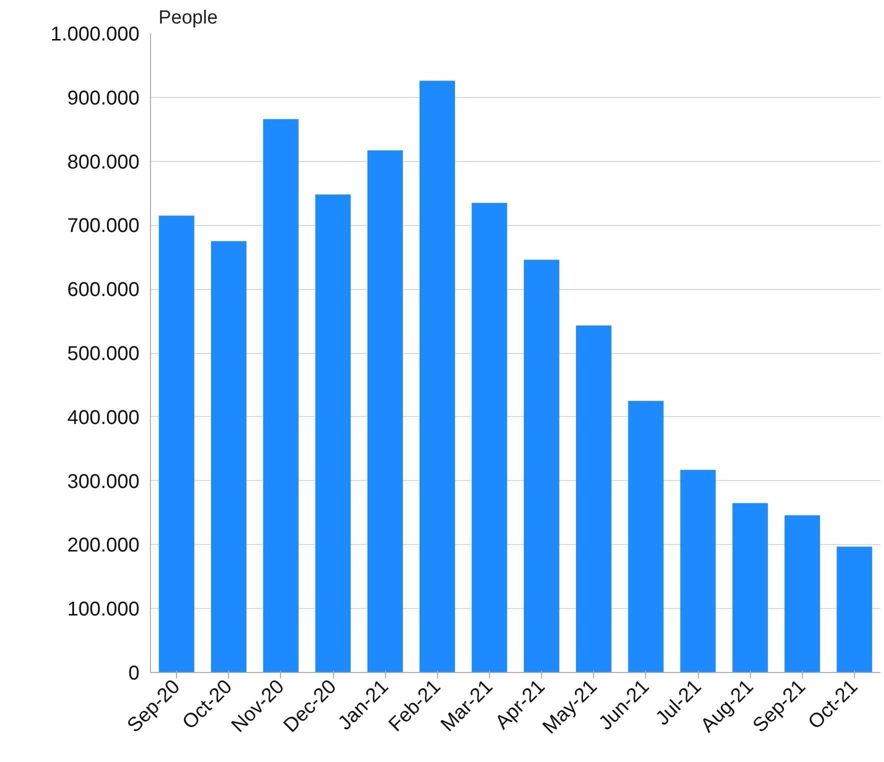 This screenshot has height=762, width=884. I want to click on y-axis-title: People, so click(188, 18).